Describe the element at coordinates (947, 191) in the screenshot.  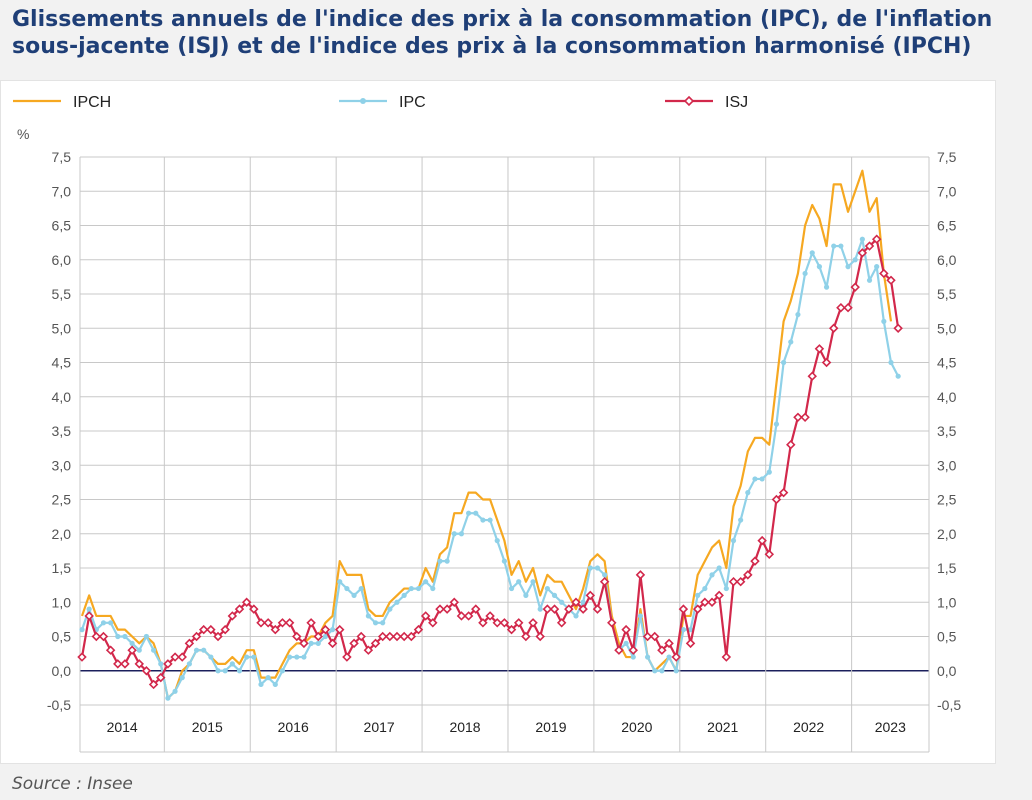
I see `y-tick-label-right: 7,0` at that location.